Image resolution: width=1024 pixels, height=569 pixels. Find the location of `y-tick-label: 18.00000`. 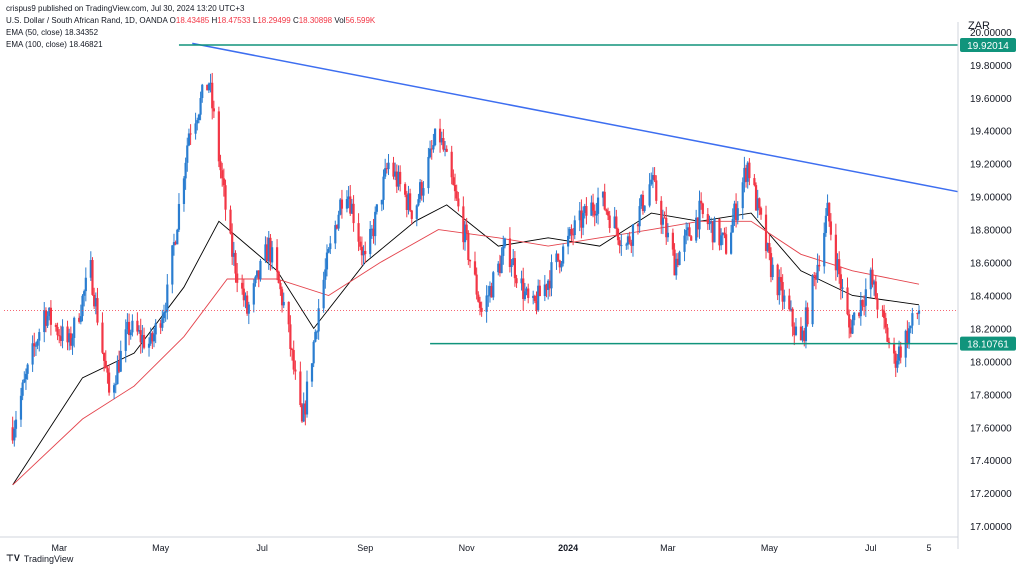

y-tick-label: 18.00000 is located at coordinates (991, 362).